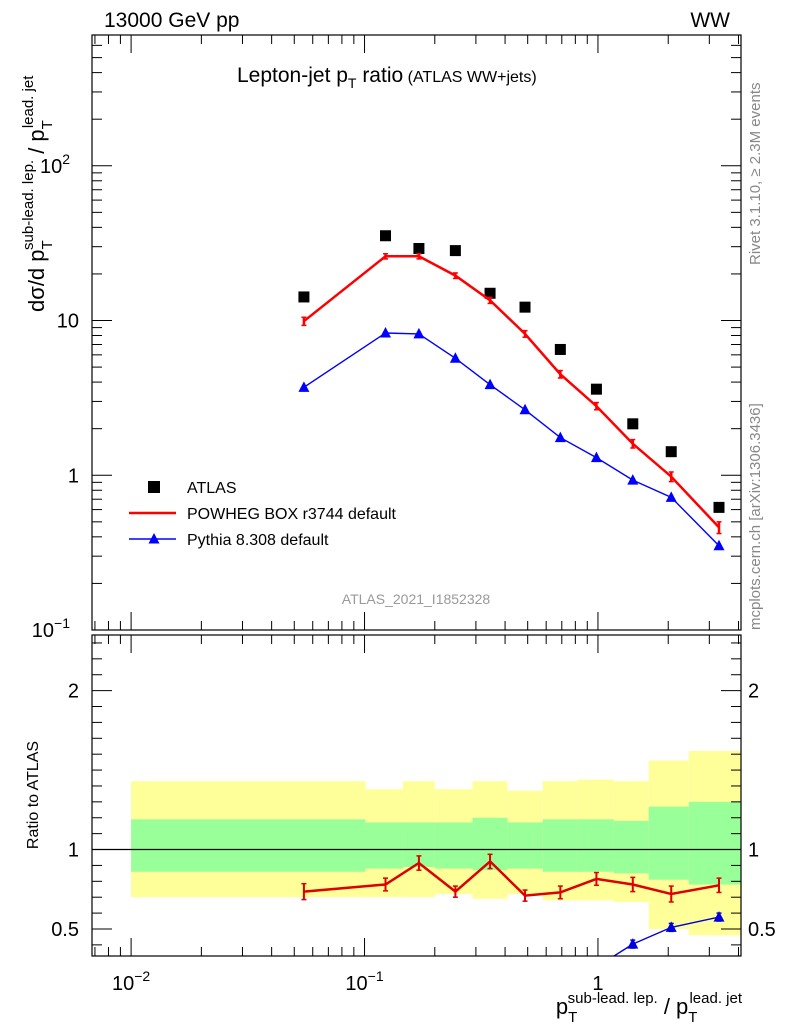 The height and width of the screenshot is (1024, 786). Describe the element at coordinates (511, 439) in the screenshot. I see `series-triangle` at that location.